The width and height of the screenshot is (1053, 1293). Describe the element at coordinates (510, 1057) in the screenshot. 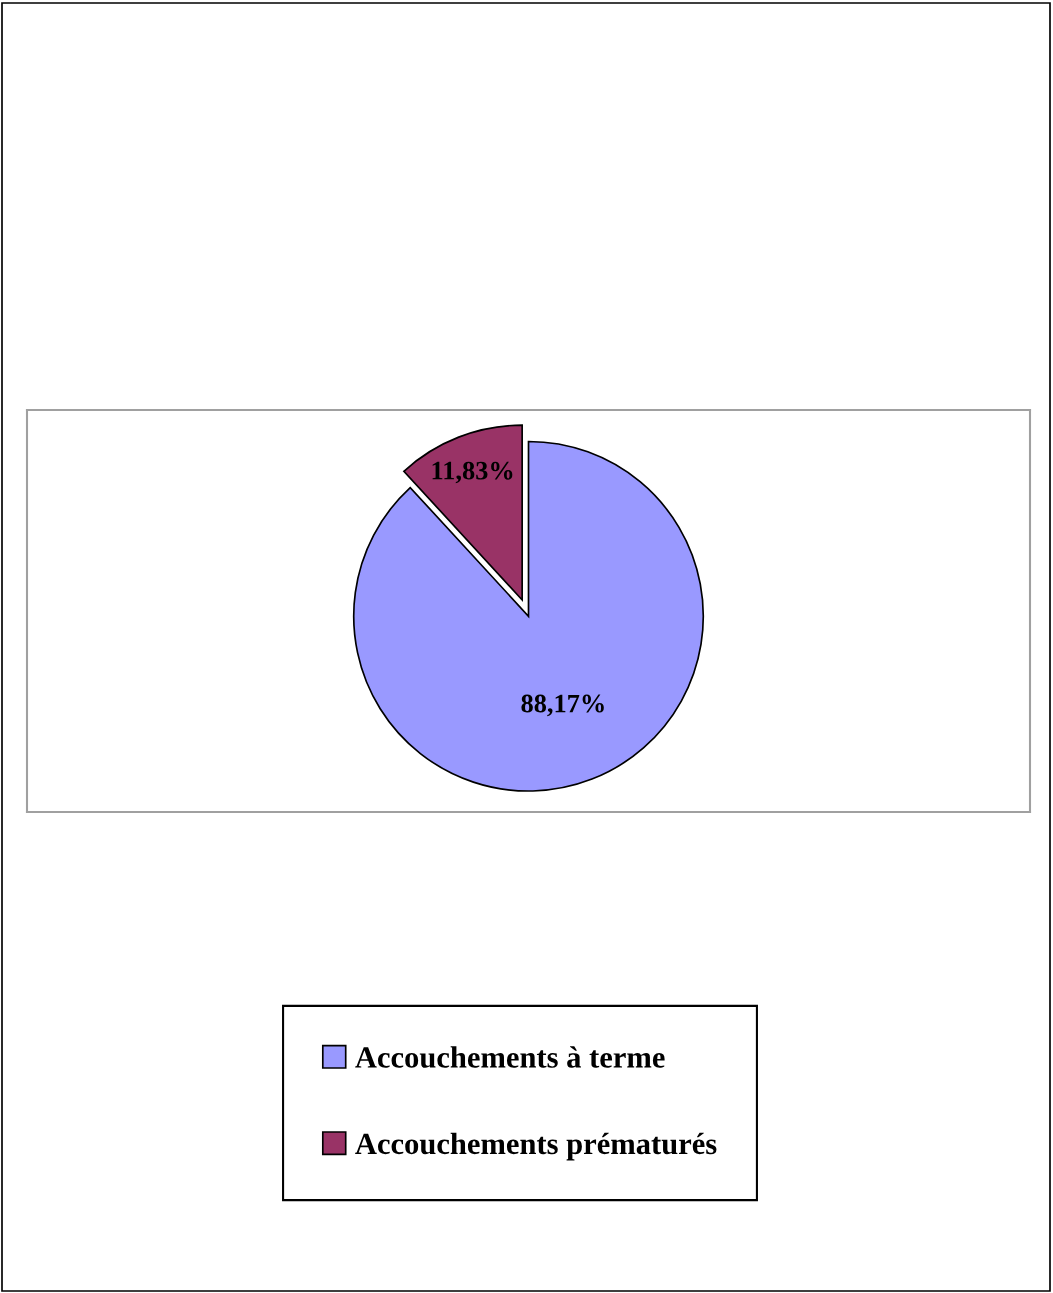

I see `legend-label: Accouchements à terme` at that location.